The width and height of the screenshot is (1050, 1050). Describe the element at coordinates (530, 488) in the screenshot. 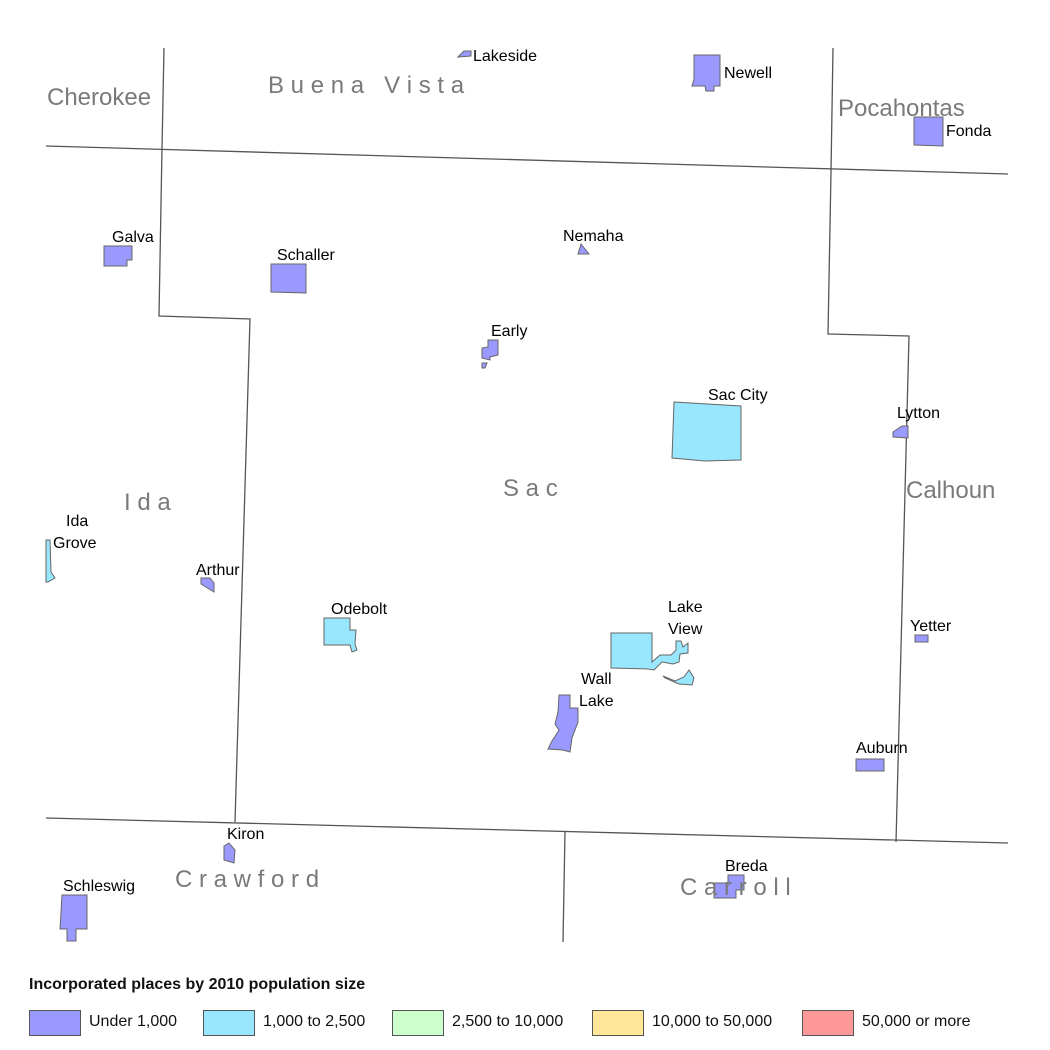

I see `county-label-sac: S a c` at that location.